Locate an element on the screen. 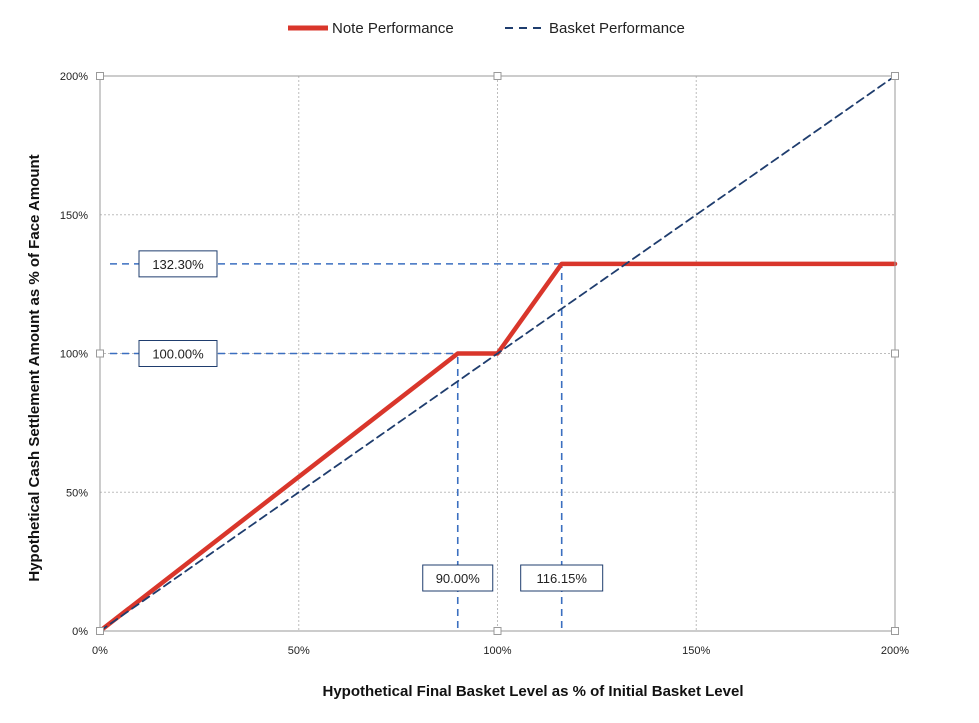 The image size is (979, 723). annotation-label: 100.00% is located at coordinates (178, 354).